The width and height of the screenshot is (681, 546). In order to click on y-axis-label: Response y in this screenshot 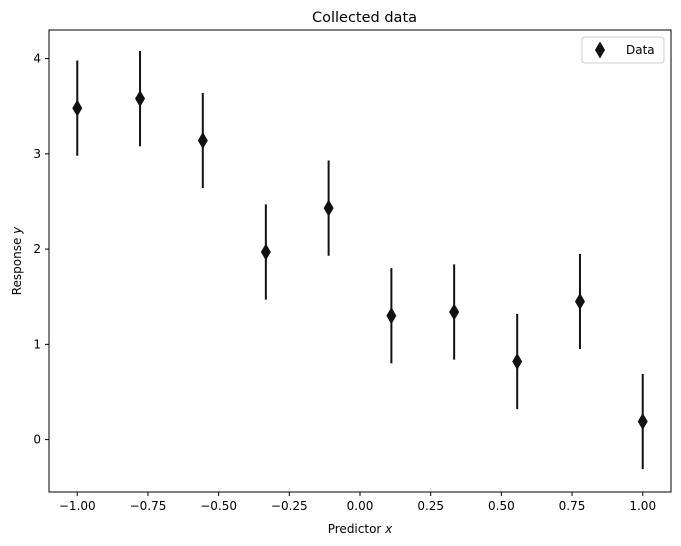, I will do `click(17, 260)`.